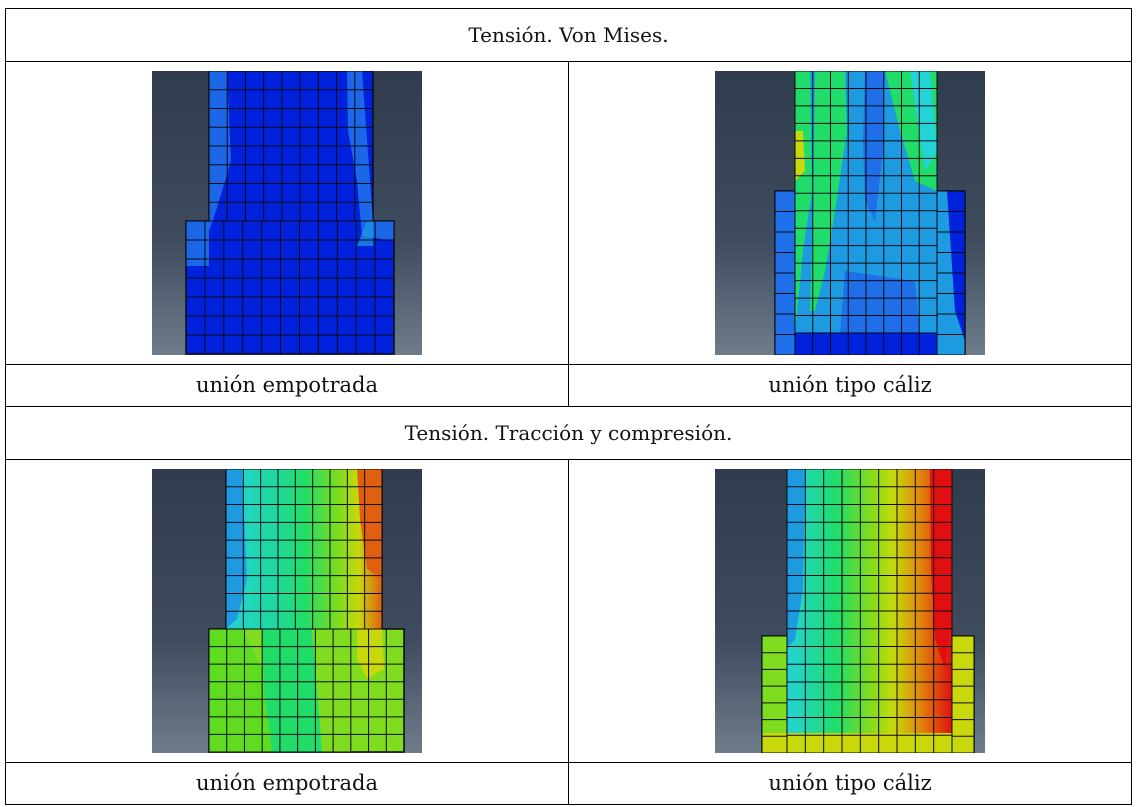 The image size is (1138, 807). I want to click on section-title-traccion: Tensión. Tracción y compresión., so click(568, 433).